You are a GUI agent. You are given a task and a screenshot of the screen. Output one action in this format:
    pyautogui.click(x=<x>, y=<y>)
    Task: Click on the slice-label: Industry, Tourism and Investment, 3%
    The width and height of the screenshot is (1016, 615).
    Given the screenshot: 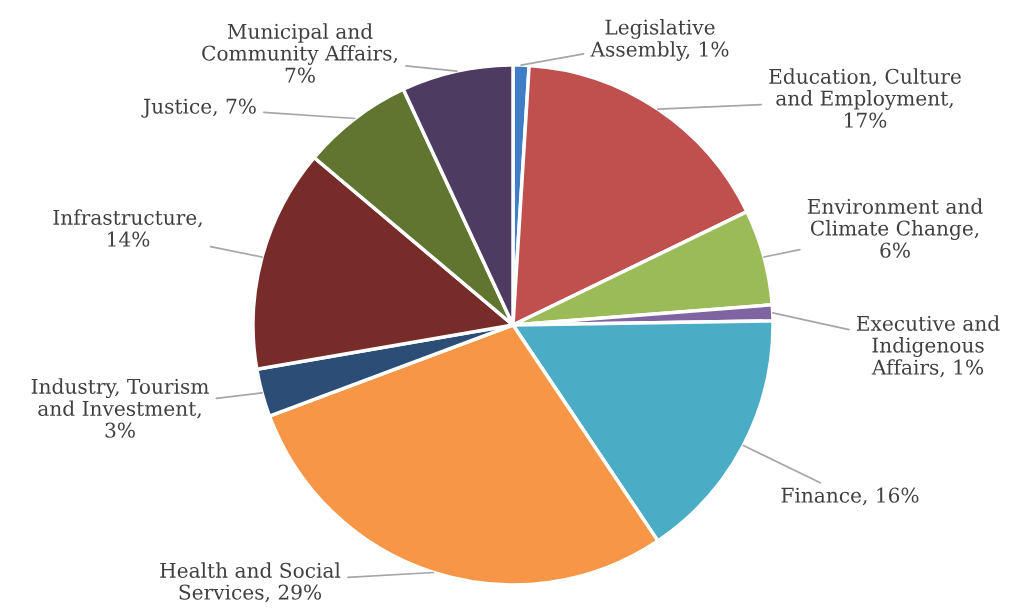 What is the action you would take?
    pyautogui.click(x=120, y=408)
    